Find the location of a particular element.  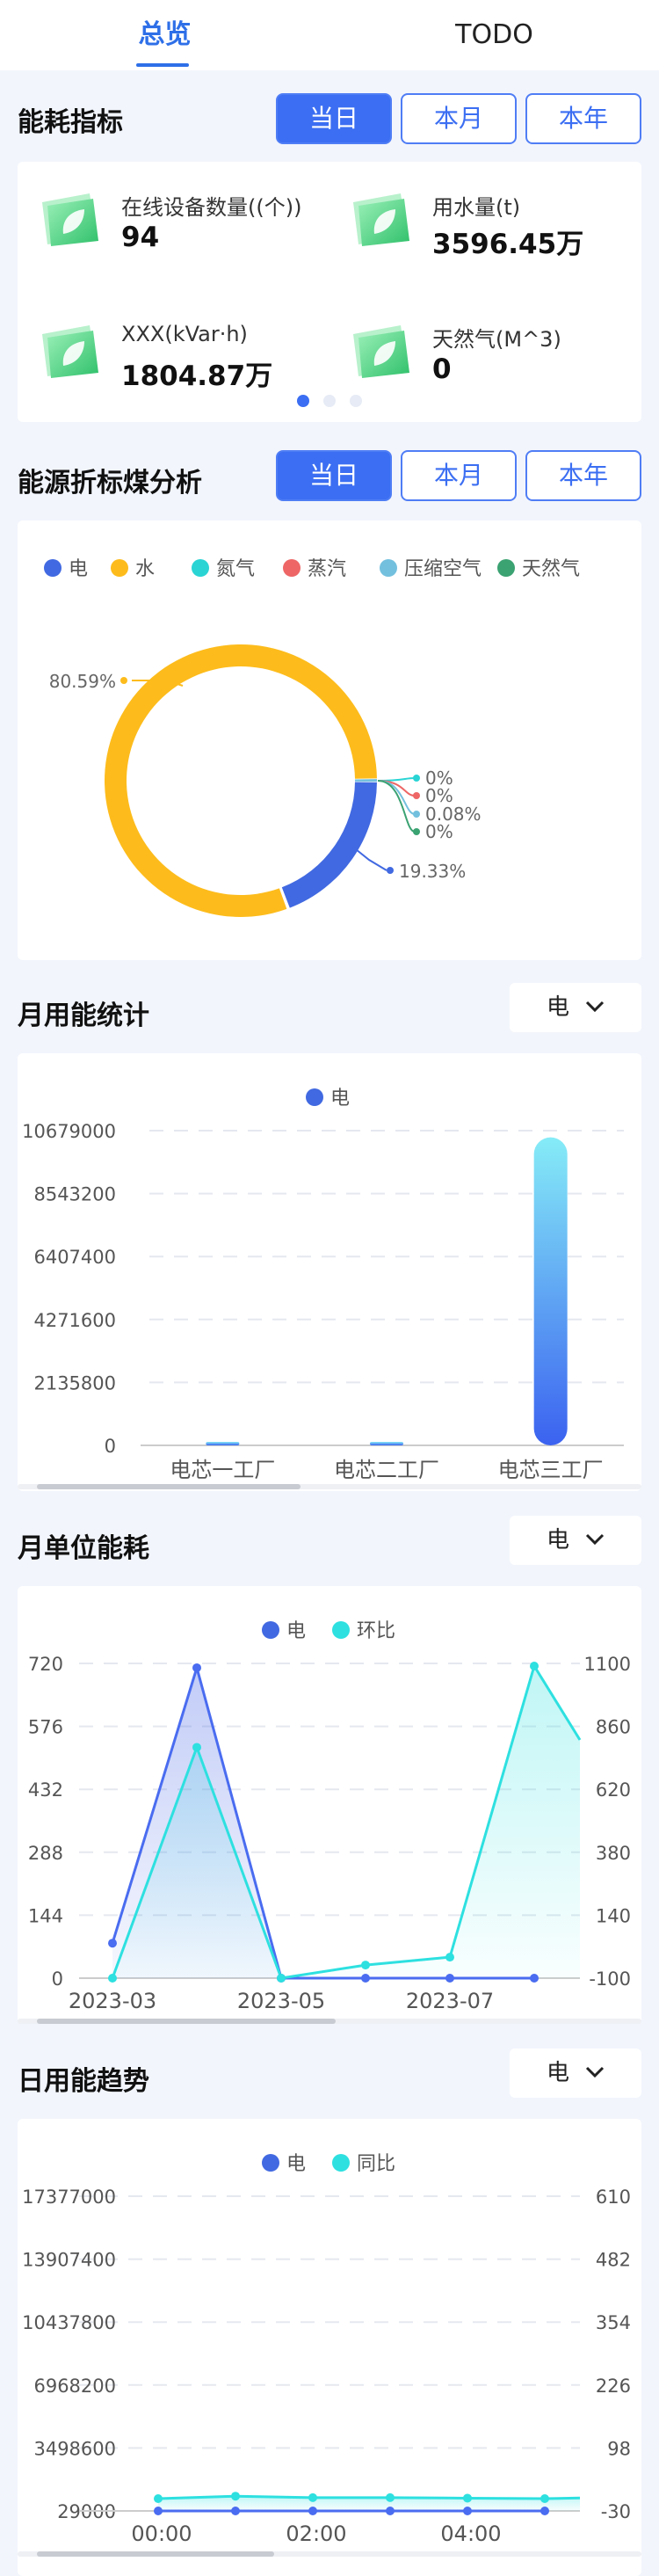

legend-label: 环比 is located at coordinates (376, 1631).